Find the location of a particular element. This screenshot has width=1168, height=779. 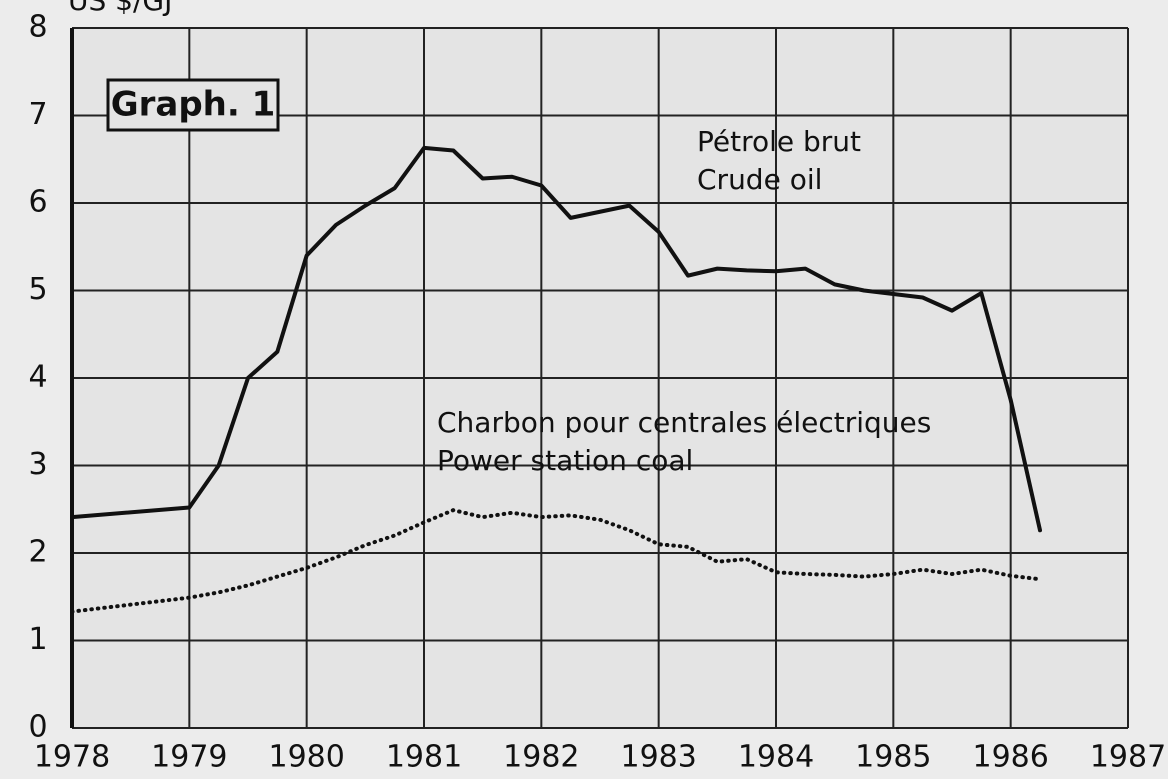

graph-label: Graph. 1 is located at coordinates (193, 105).